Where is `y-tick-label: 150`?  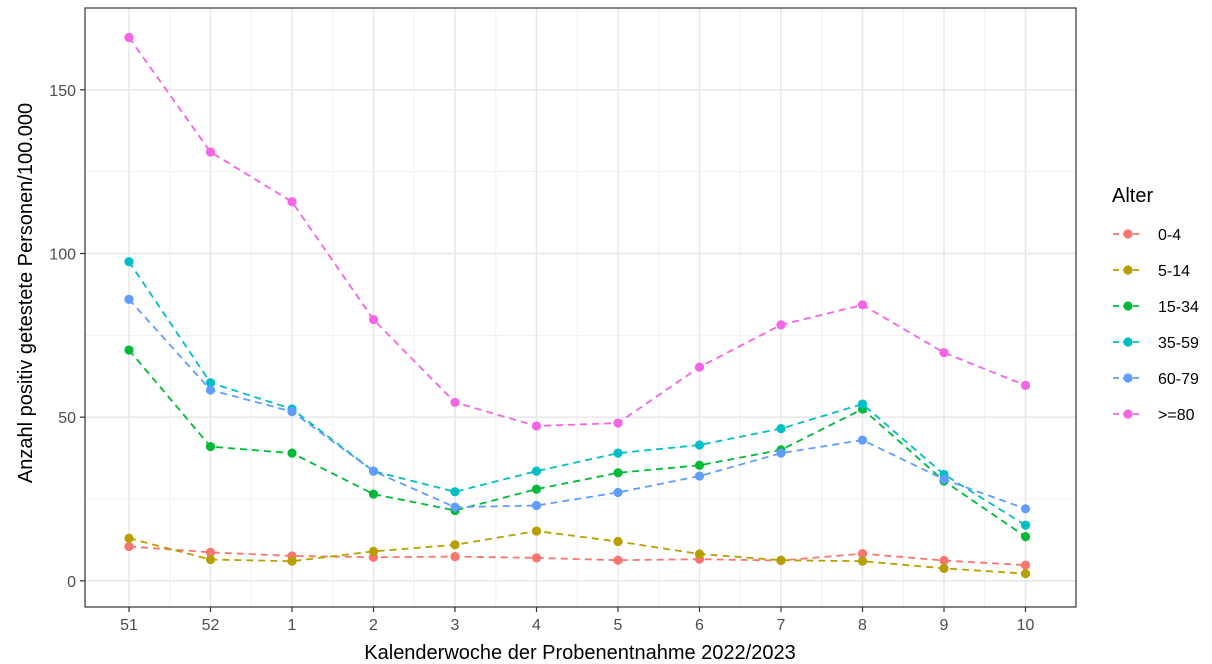 y-tick-label: 150 is located at coordinates (62, 91).